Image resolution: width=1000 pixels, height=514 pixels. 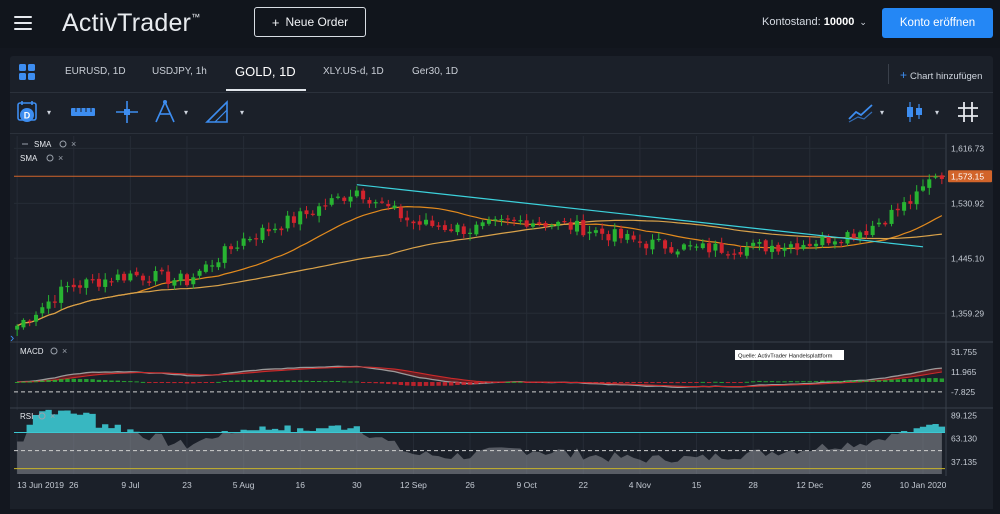 I want to click on x-tick-label: 15, so click(x=697, y=485).